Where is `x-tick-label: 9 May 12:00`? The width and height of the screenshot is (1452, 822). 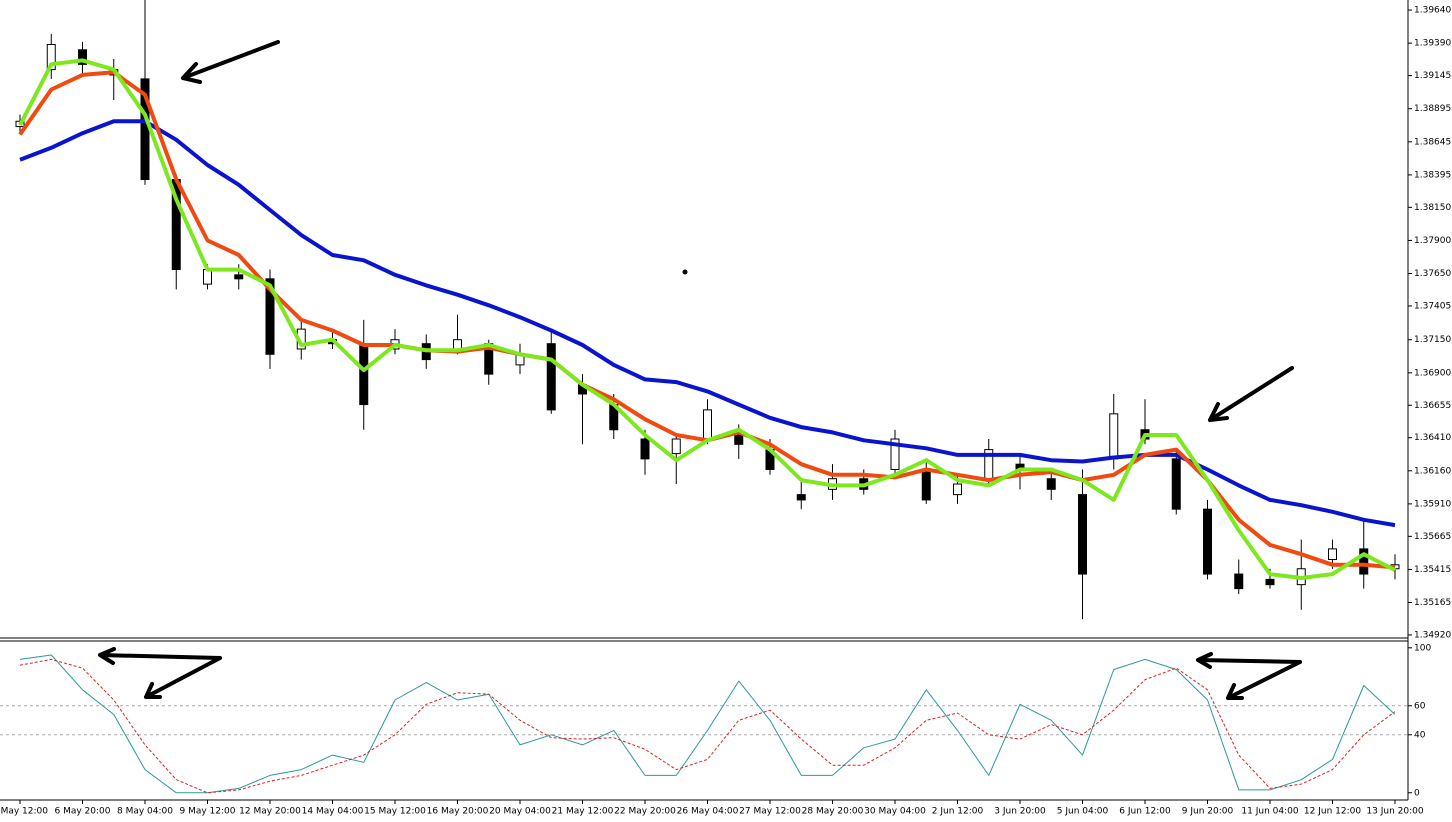
x-tick-label: 9 May 12:00 is located at coordinates (208, 812).